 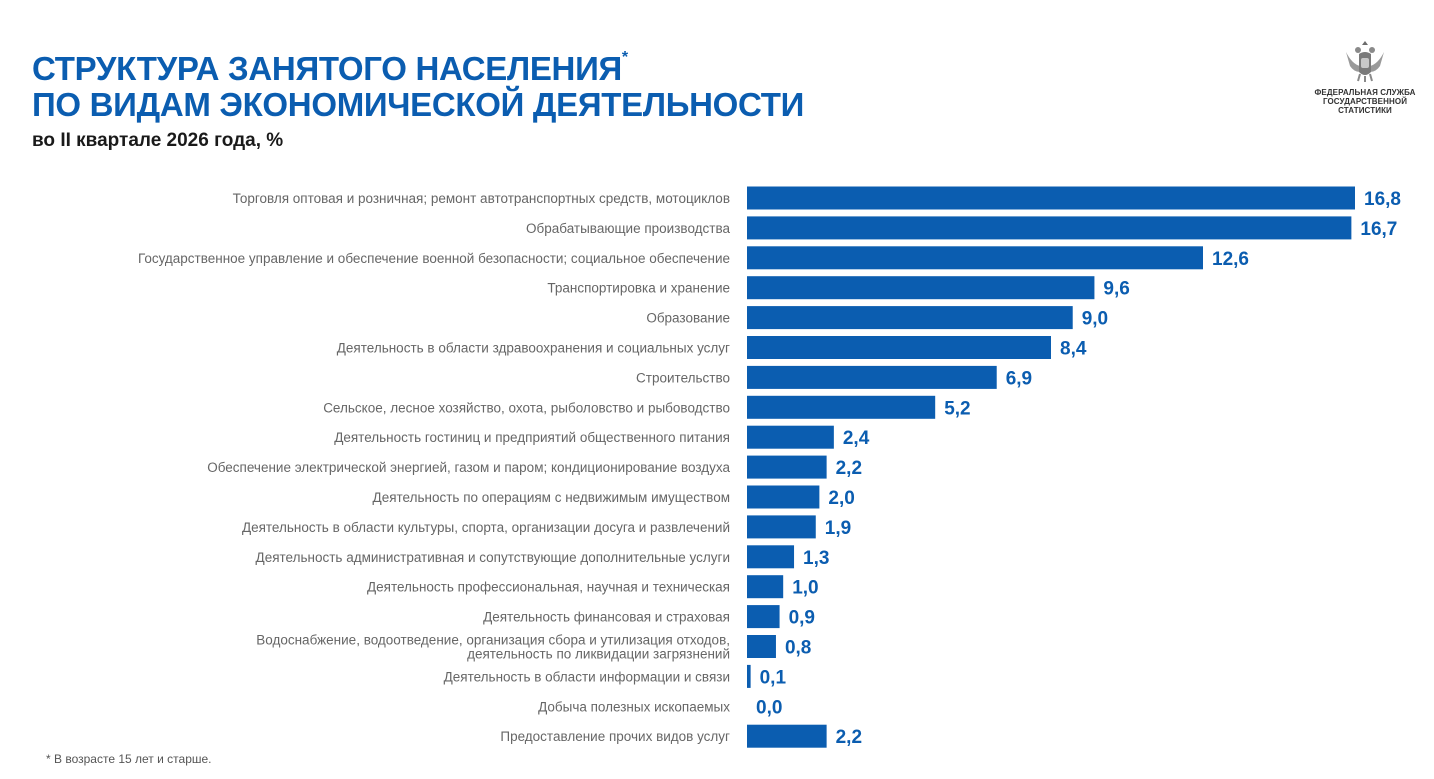 I want to click on category-label: Деятельность финансовая и страховая, so click(x=606, y=617).